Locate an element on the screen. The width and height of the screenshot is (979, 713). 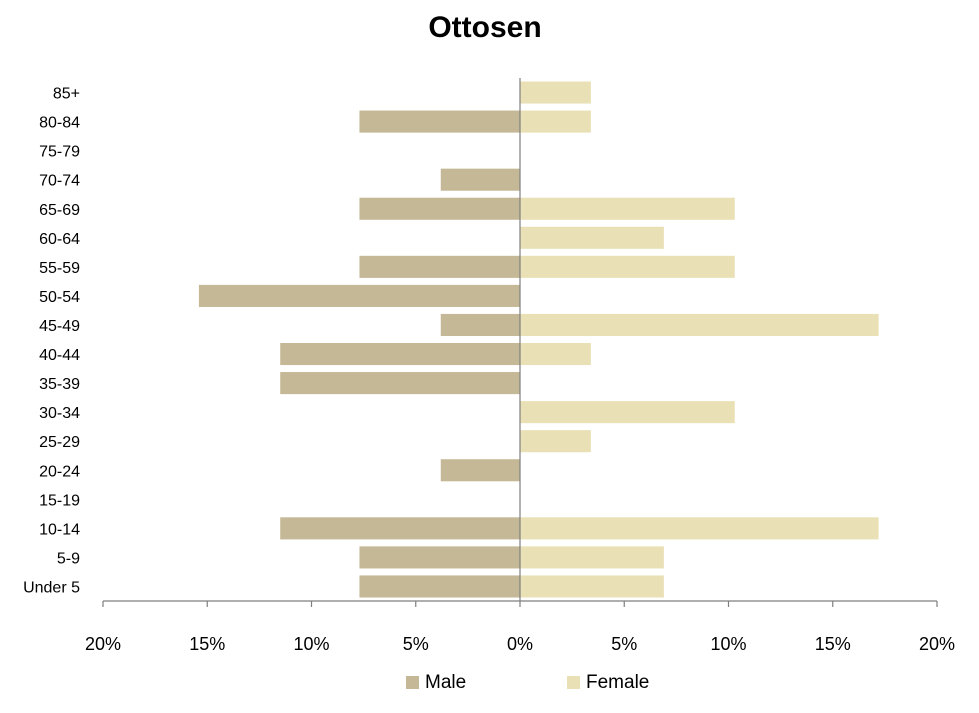
category-label: 5-9 is located at coordinates (68, 558).